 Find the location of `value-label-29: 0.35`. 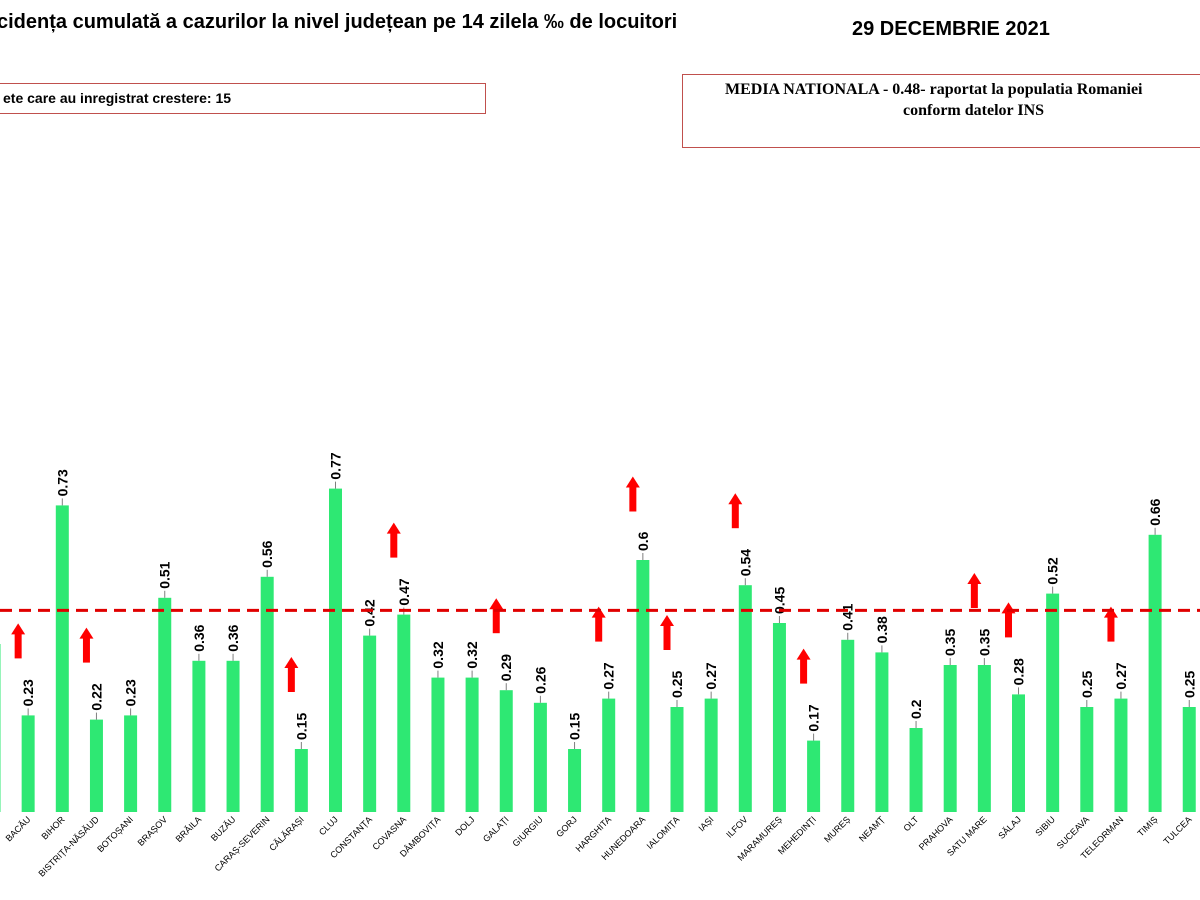

value-label-29: 0.35 is located at coordinates (984, 642).